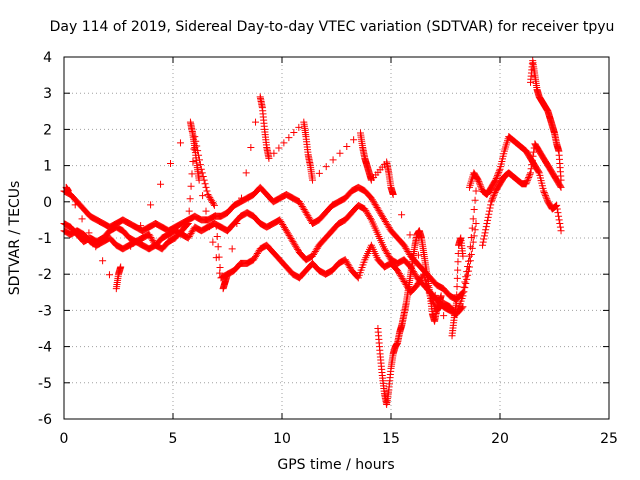 This screenshot has width=640, height=480. I want to click on y-tick-label: -5, so click(45, 384).